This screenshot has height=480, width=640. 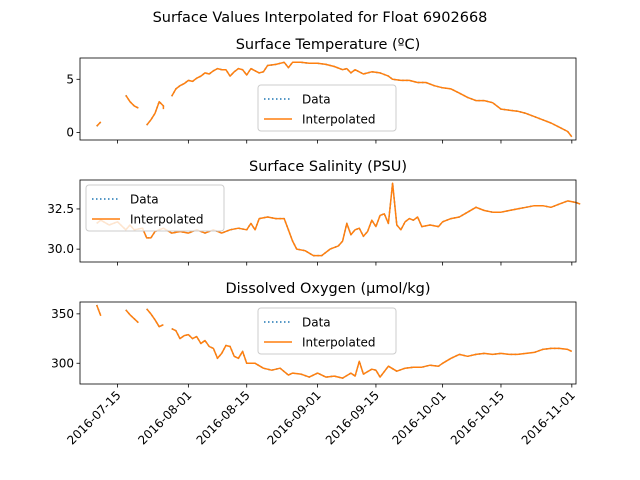 I want to click on y-tick-label: 0, so click(x=70, y=133).